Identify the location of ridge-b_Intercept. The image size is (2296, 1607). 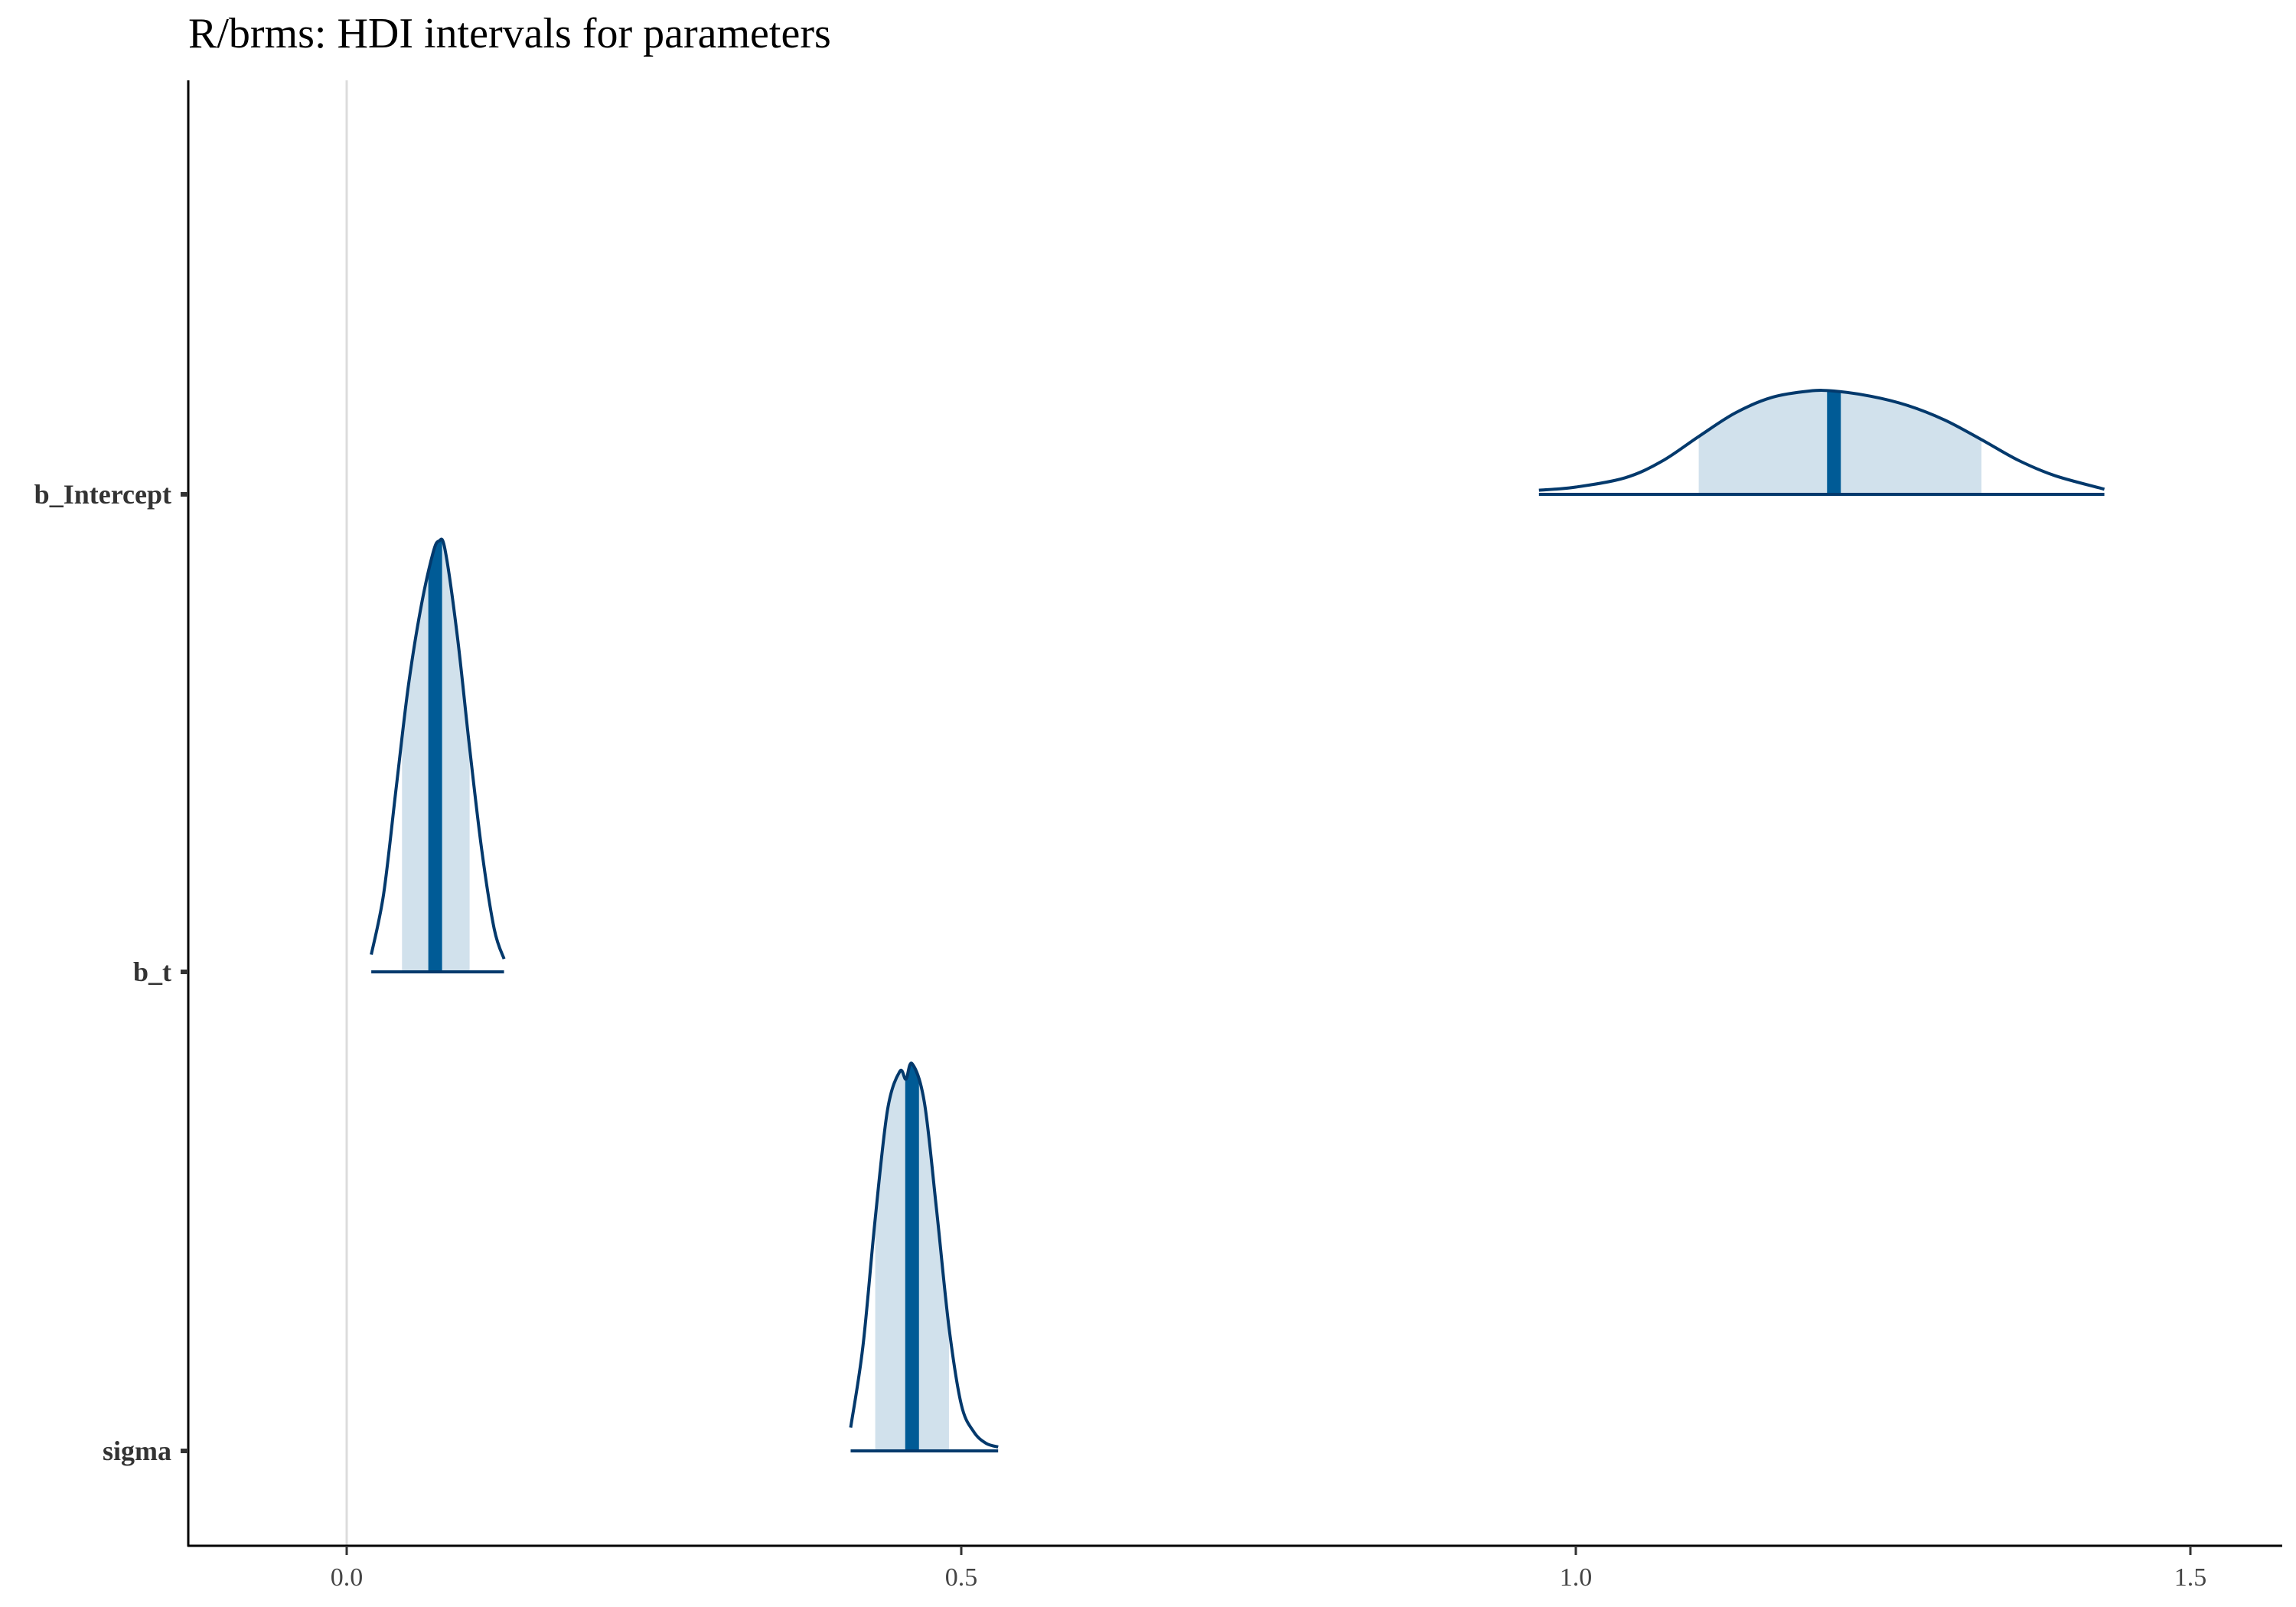
(1821, 442).